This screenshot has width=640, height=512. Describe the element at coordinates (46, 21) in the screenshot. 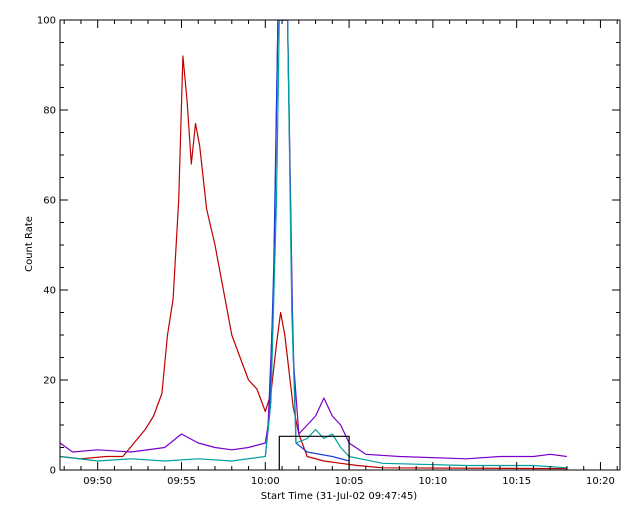

I see `y-tick-label: 100` at that location.